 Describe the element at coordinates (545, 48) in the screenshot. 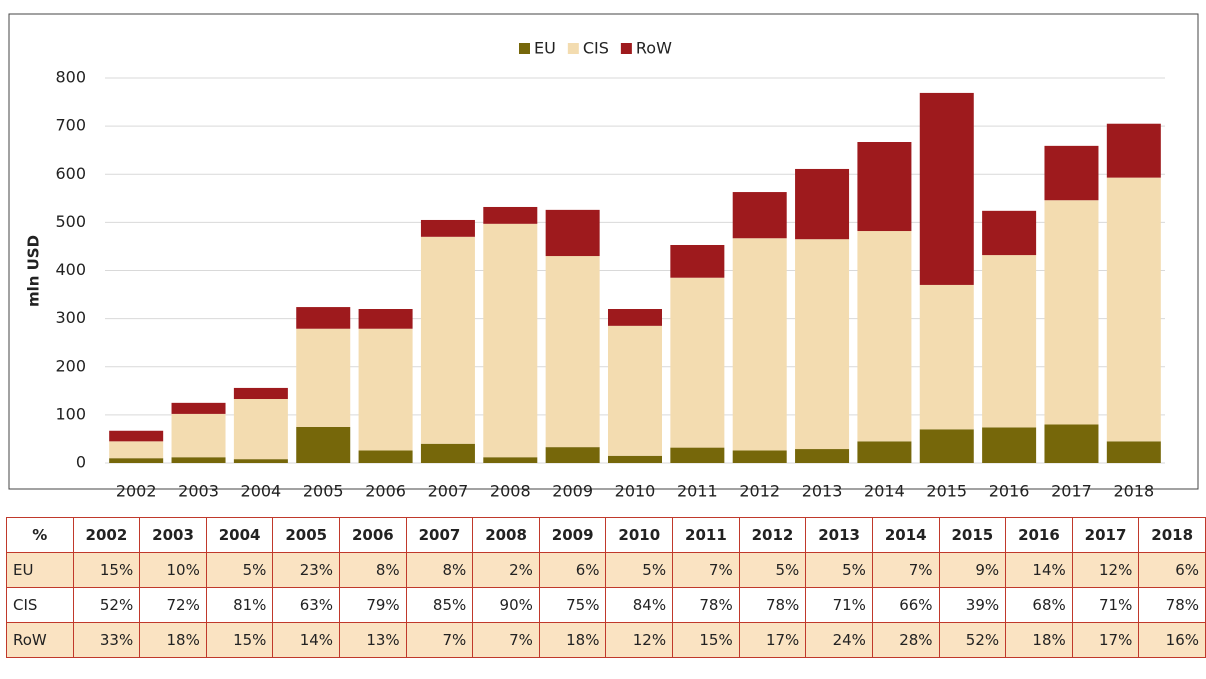

I see `legend-label: EU` at that location.